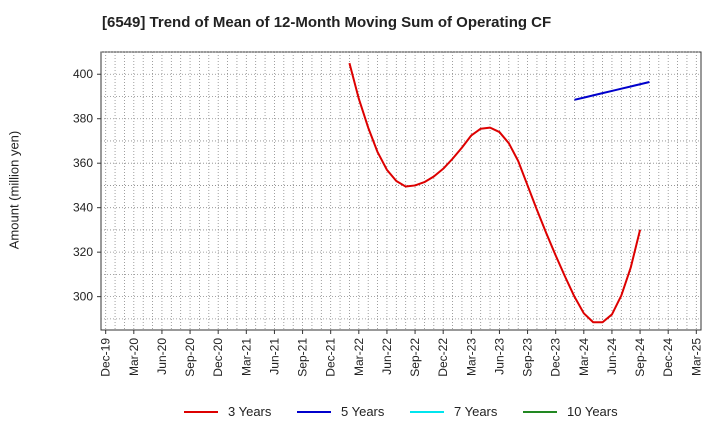 The width and height of the screenshot is (720, 440). What do you see at coordinates (696, 357) in the screenshot?
I see `x-tick-label: Mar-25` at bounding box center [696, 357].